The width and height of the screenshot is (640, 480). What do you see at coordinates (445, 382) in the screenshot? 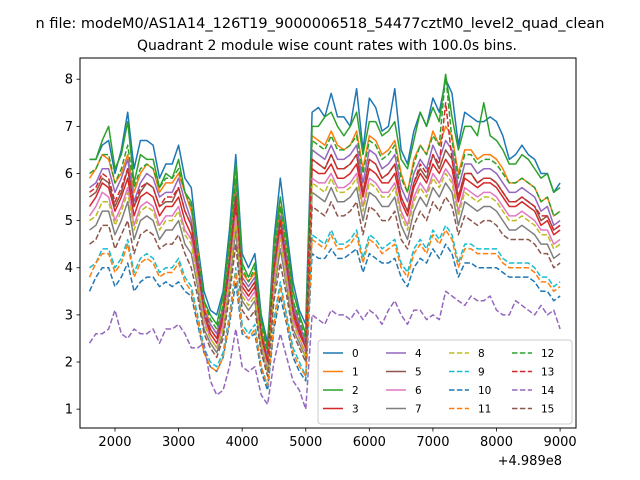
I see `legend-box` at bounding box center [445, 382].